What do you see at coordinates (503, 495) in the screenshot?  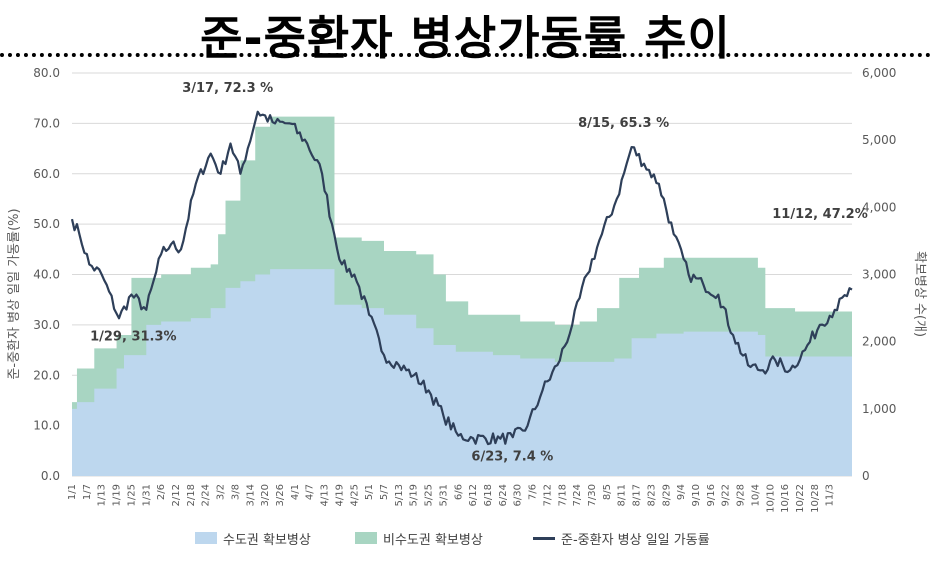 I see `x-tick-label: 6/24` at bounding box center [503, 495].